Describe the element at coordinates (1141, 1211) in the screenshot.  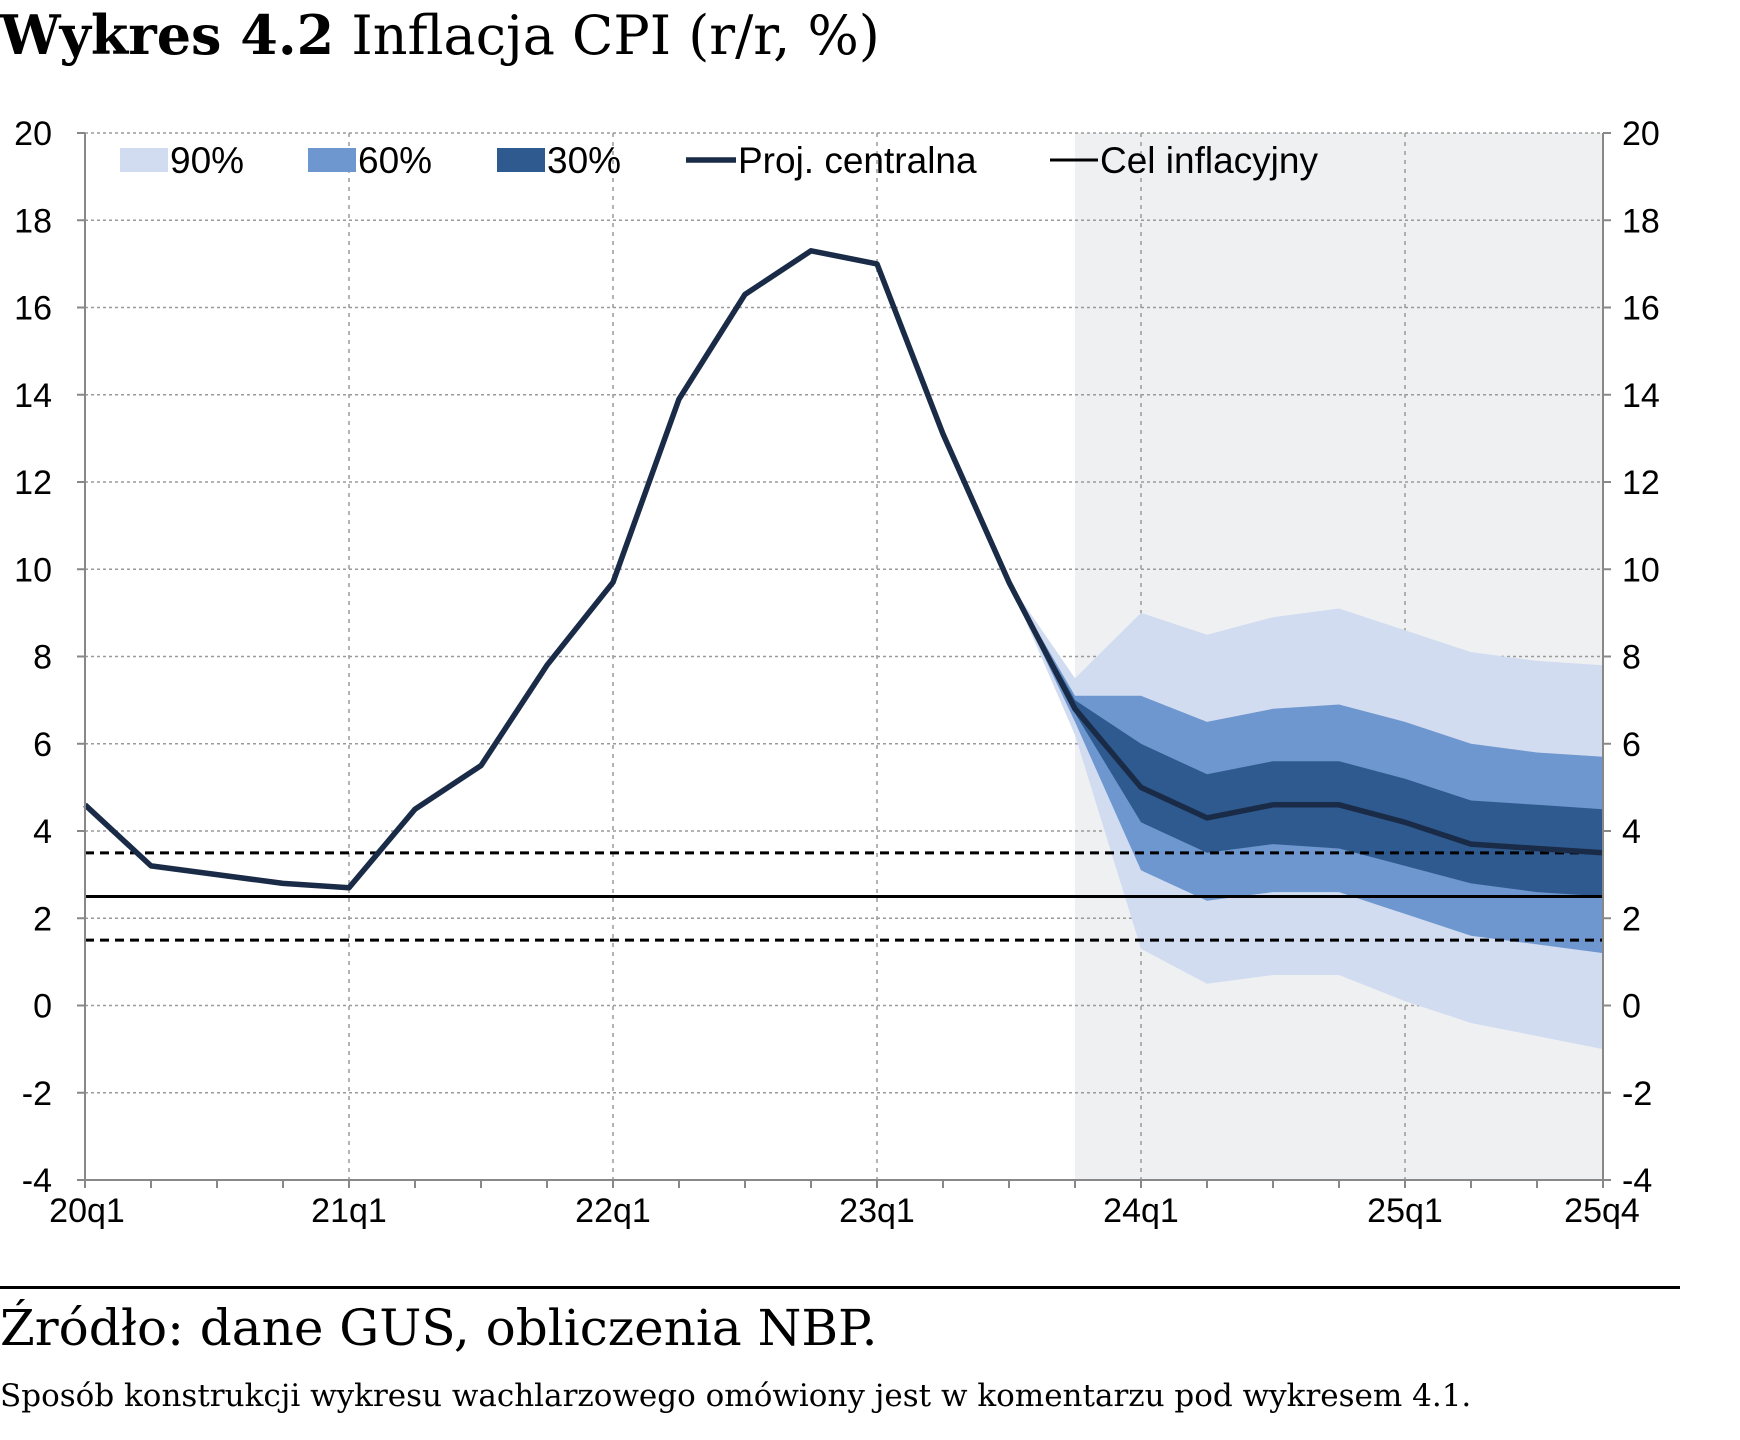
I see `x-tick-label: 24q1` at that location.